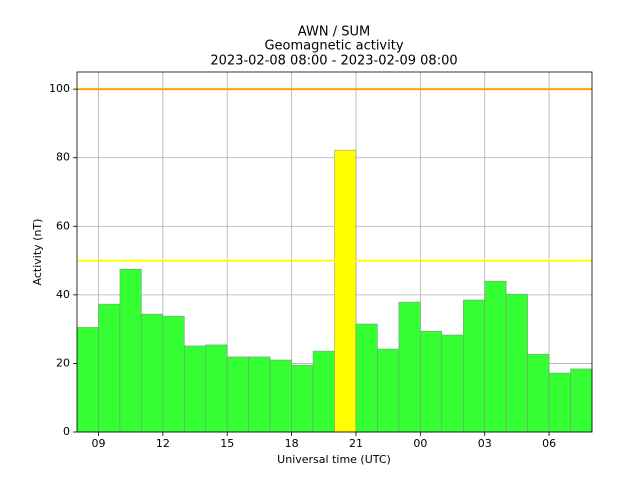 The height and width of the screenshot is (480, 640). Describe the element at coordinates (333, 61) in the screenshot. I see `chart-period: 2023-02-08 08:00 - 2023-02-09 08:00` at that location.